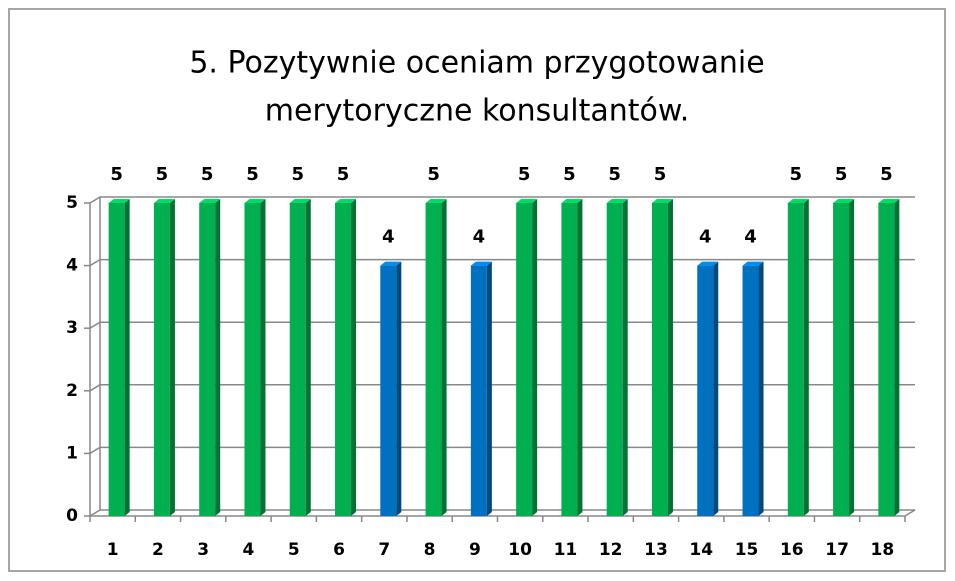 The height and width of the screenshot is (581, 955). What do you see at coordinates (203, 550) in the screenshot?
I see `x-tick-label: 3` at bounding box center [203, 550].